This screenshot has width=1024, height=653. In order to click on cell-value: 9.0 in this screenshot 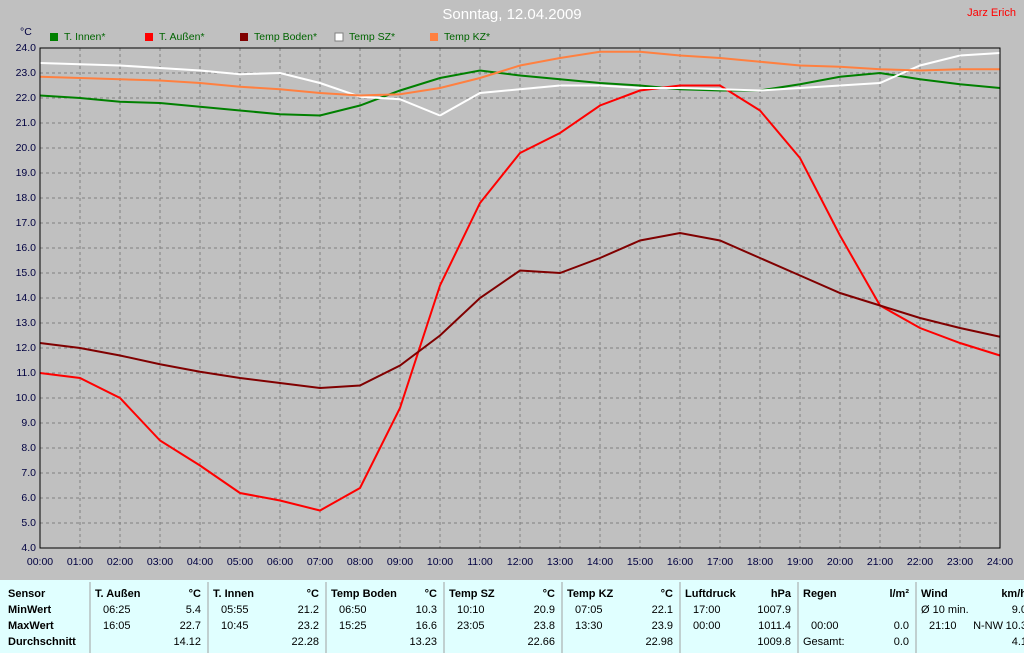, I will do `click(1018, 610)`.